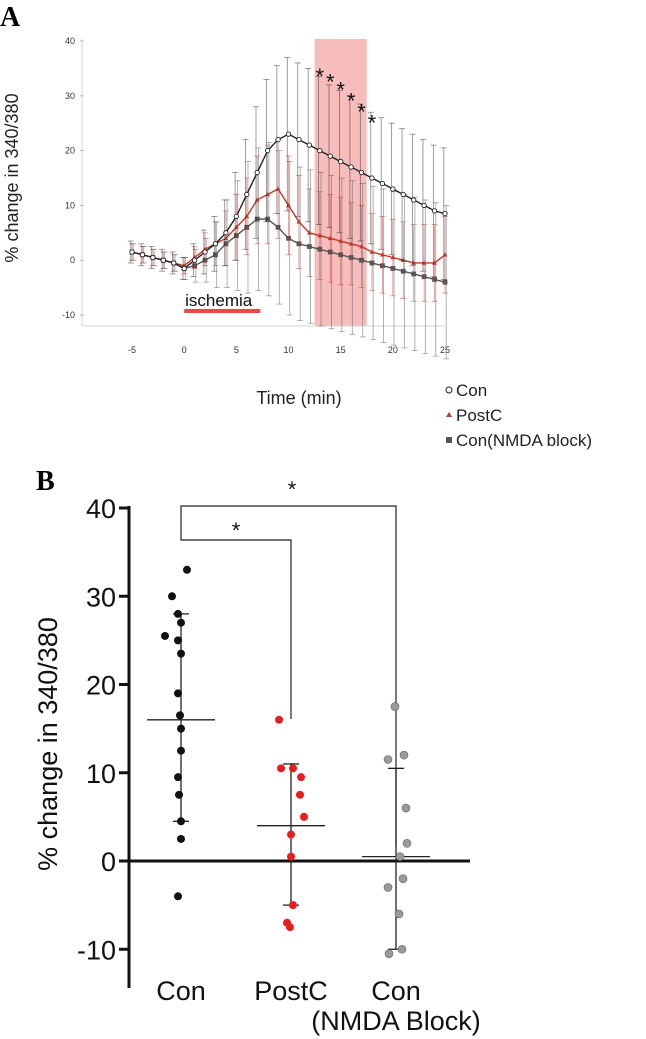  What do you see at coordinates (45, 481) in the screenshot?
I see `panel-b-label: B` at bounding box center [45, 481].